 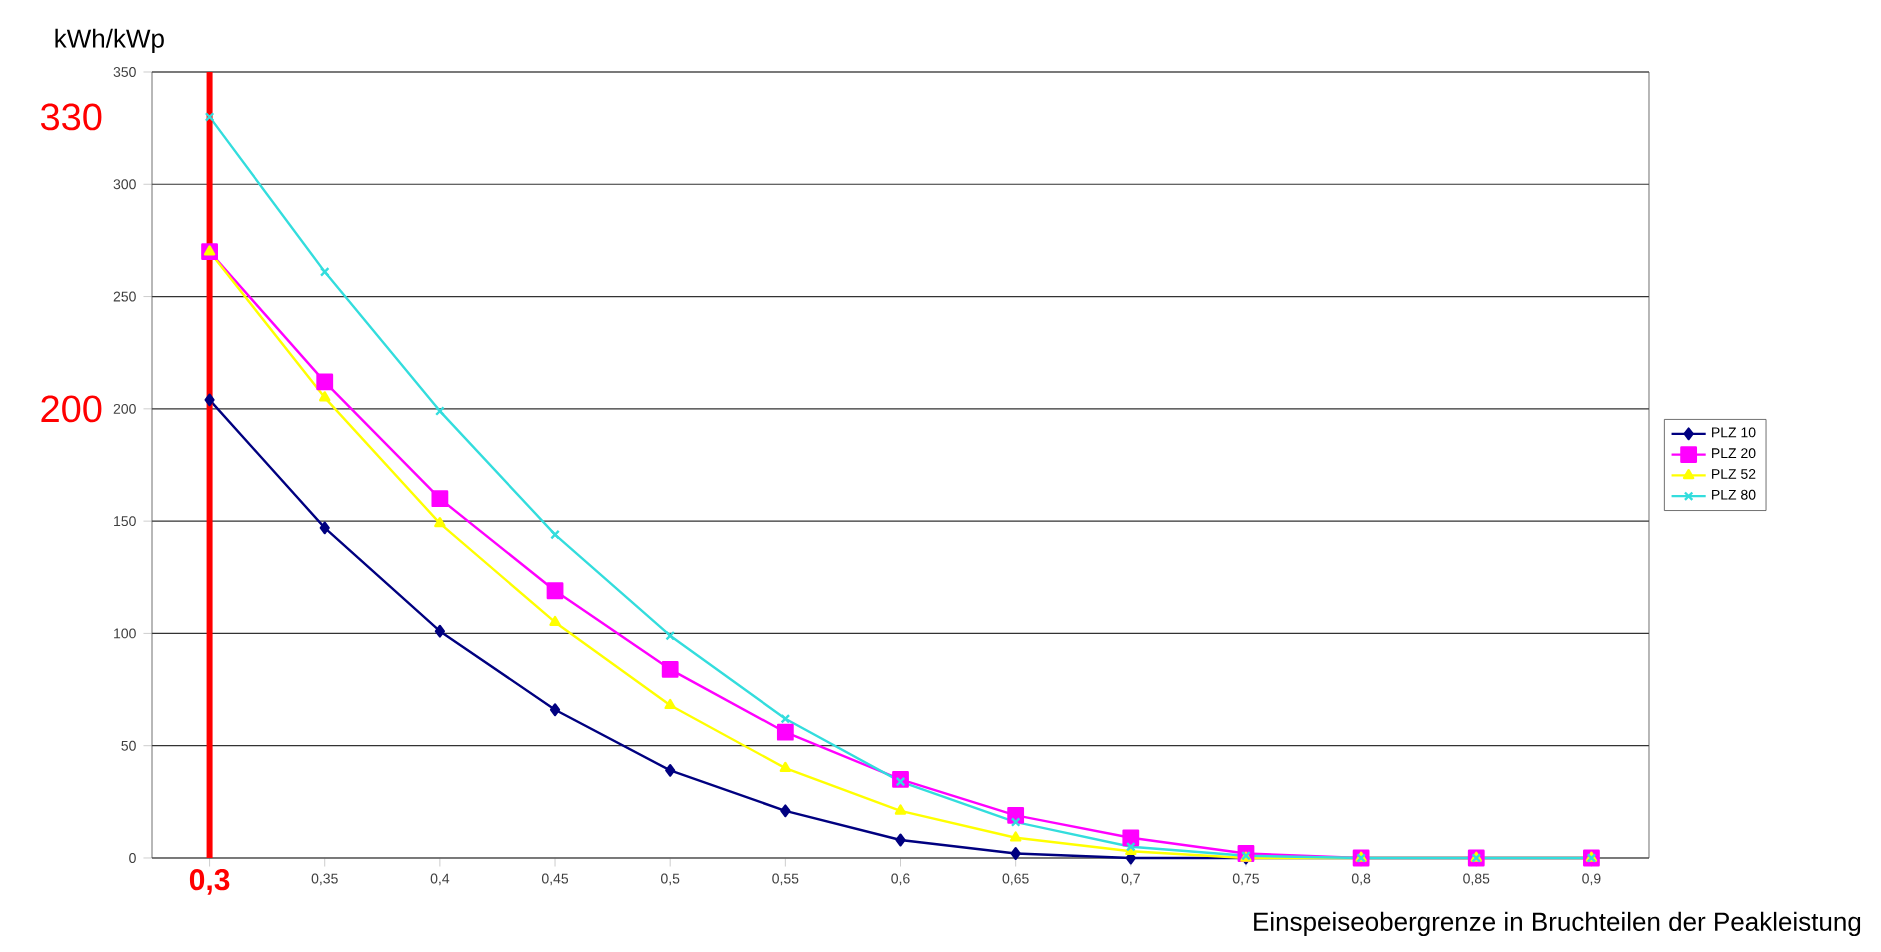 What do you see at coordinates (1734, 453) in the screenshot?
I see `legend-label: PLZ 20` at bounding box center [1734, 453].